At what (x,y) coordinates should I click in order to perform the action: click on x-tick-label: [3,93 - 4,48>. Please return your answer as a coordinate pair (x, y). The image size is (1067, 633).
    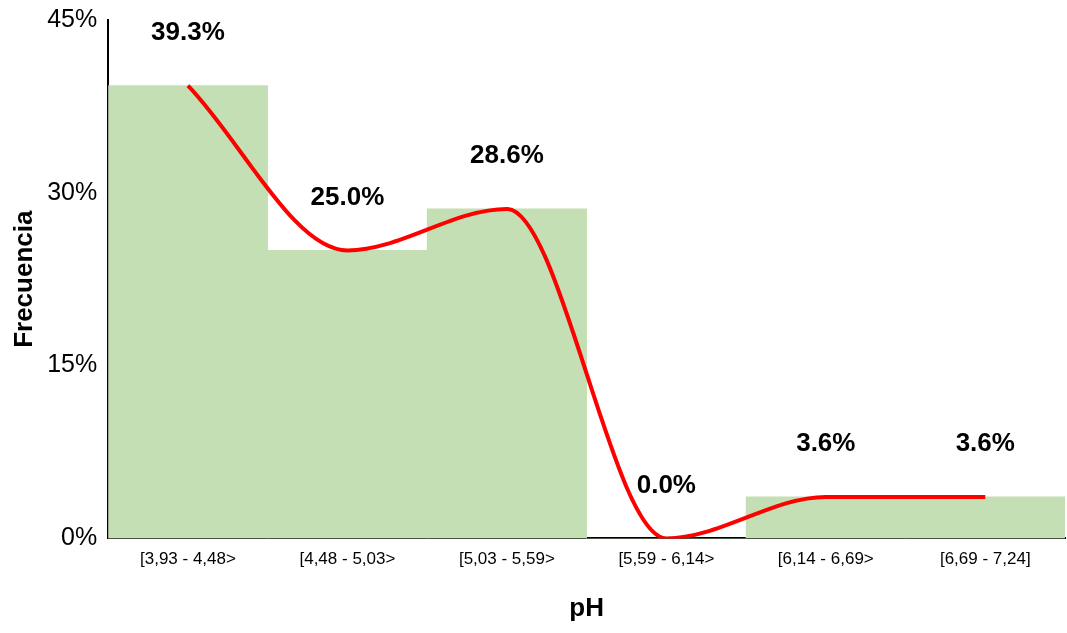
    Looking at the image, I should click on (188, 559).